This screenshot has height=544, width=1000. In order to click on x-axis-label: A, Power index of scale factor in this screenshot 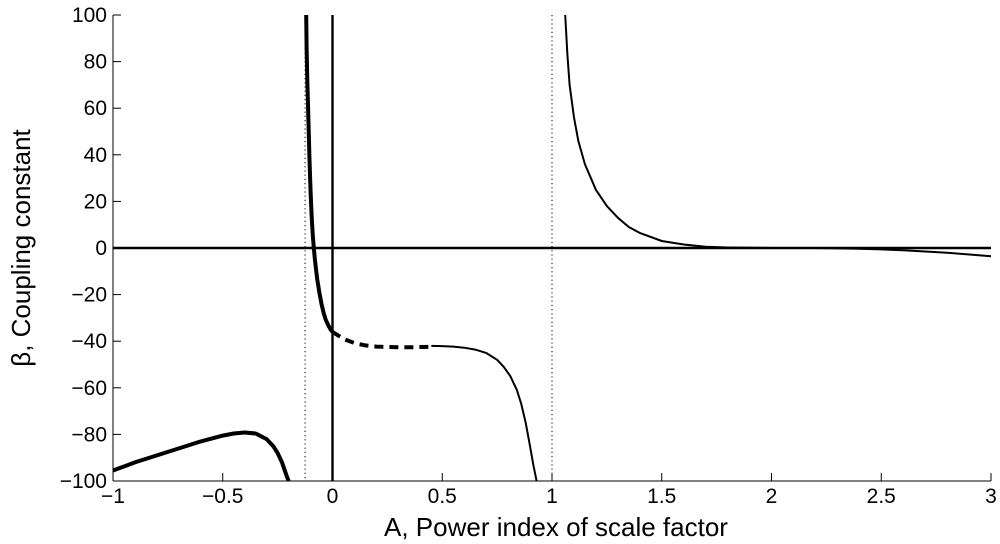, I will do `click(556, 527)`.